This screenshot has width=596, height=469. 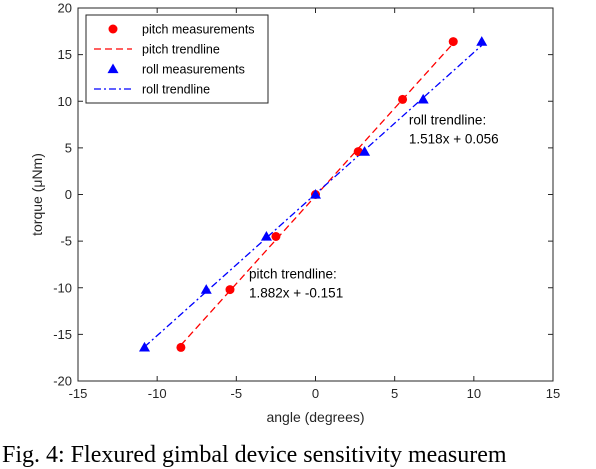 What do you see at coordinates (176, 90) in the screenshot?
I see `legend-label: roll trendline` at bounding box center [176, 90].